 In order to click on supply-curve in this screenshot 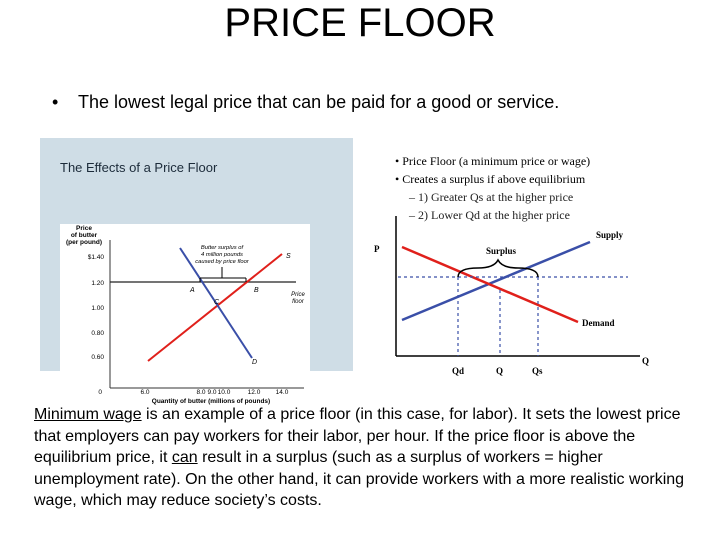, I will do `click(215, 307)`.